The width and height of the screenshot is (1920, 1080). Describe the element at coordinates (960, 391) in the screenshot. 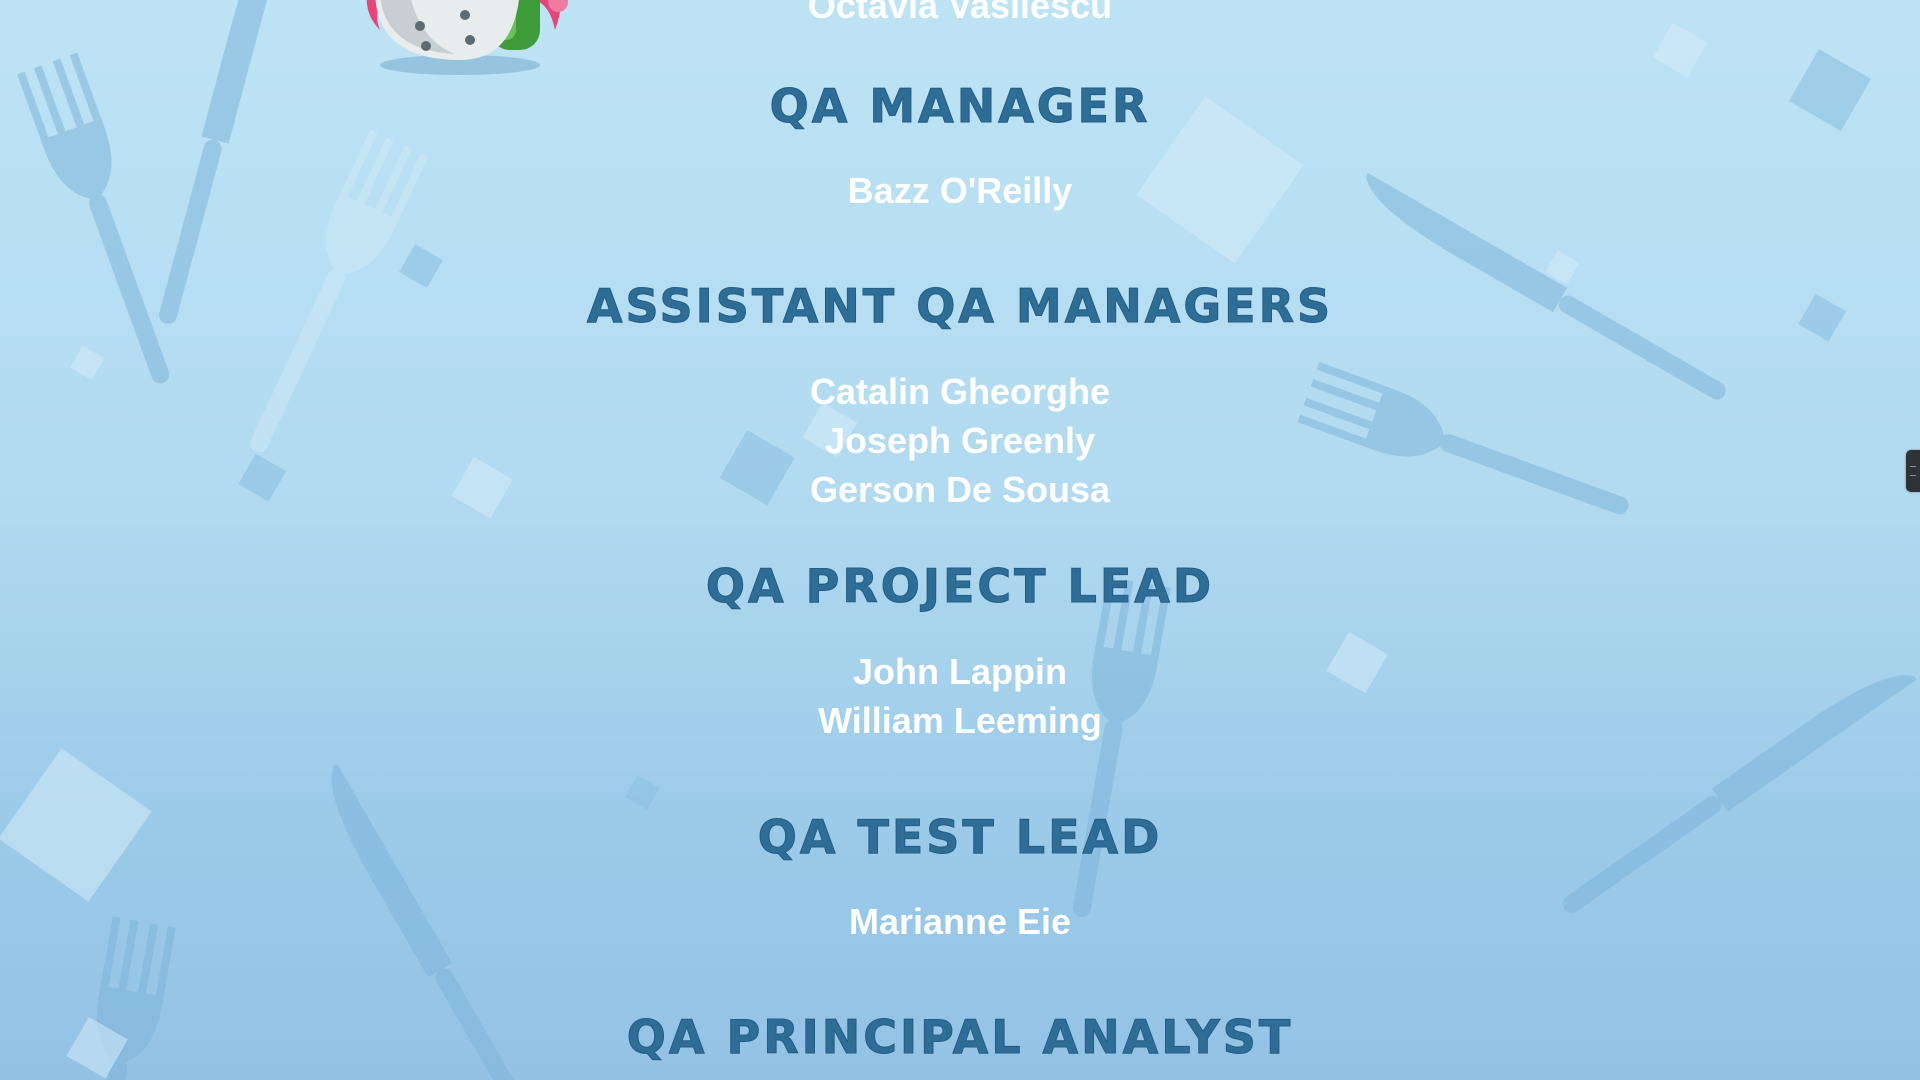

I see `credit-name: Catalin Gheorghe` at that location.